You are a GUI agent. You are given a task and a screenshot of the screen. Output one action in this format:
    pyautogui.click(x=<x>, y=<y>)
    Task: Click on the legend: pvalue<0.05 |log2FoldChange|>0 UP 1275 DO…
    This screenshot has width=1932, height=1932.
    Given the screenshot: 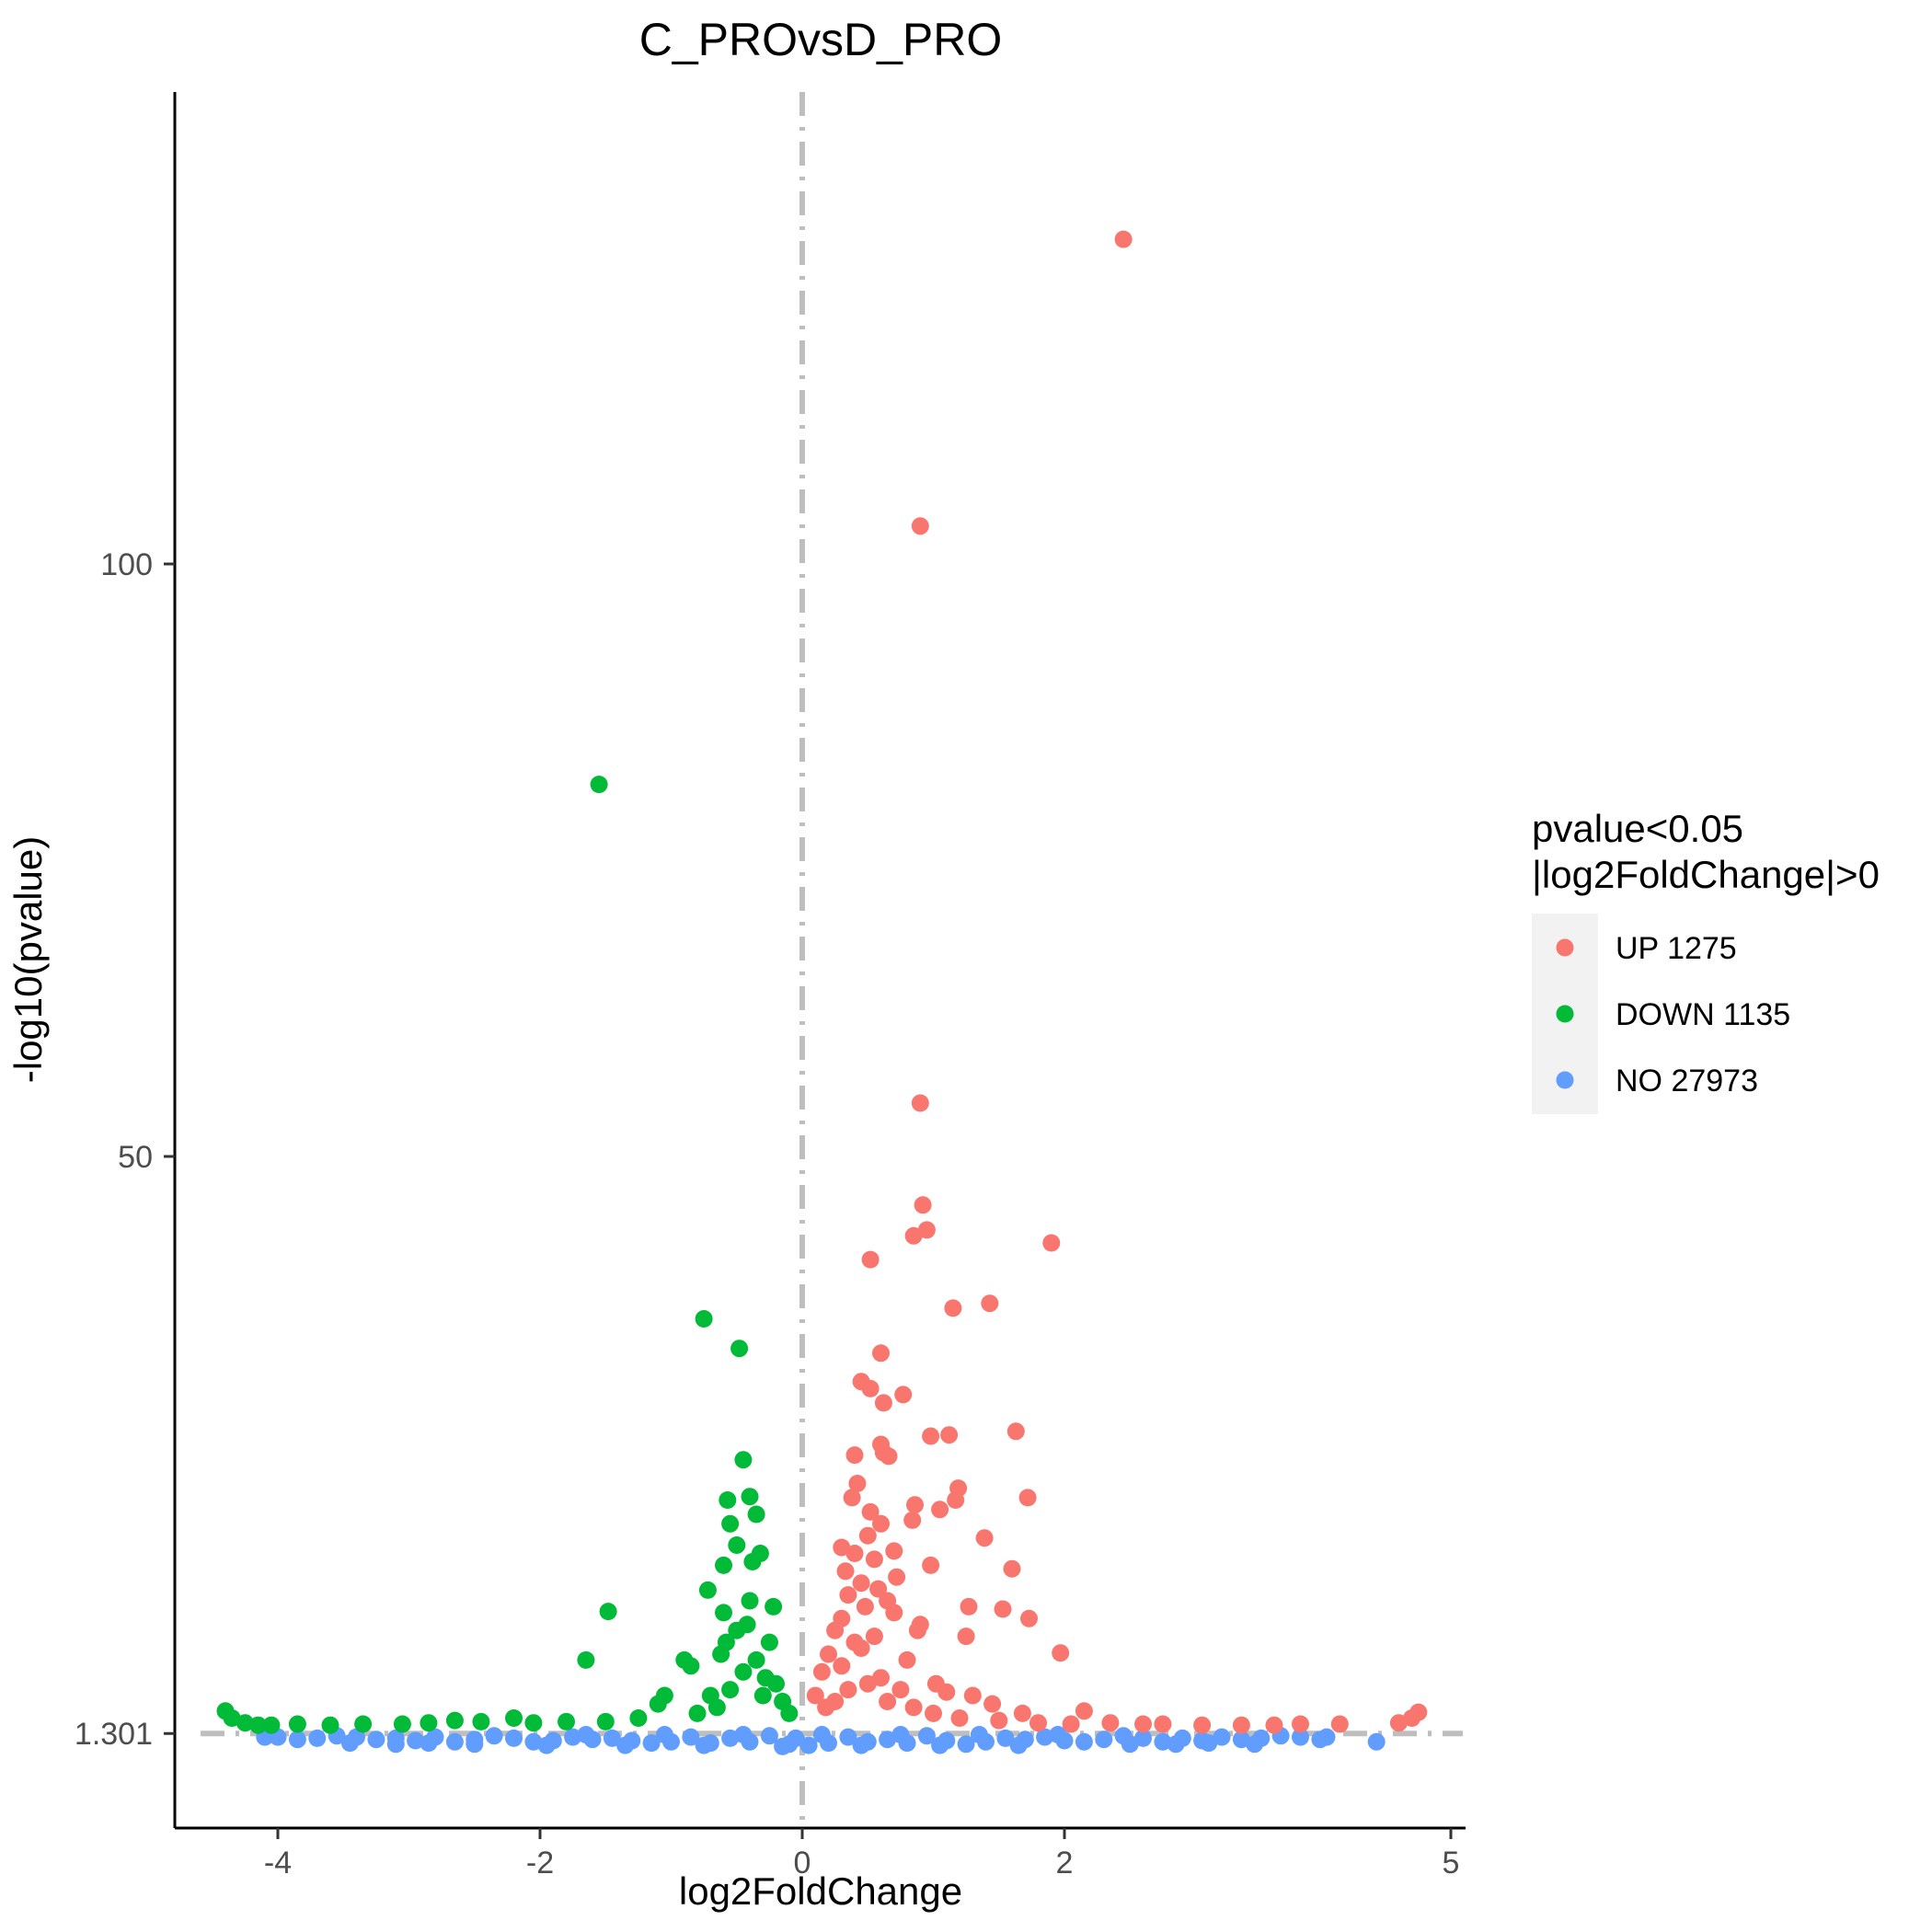 What is the action you would take?
    pyautogui.click(x=1706, y=960)
    